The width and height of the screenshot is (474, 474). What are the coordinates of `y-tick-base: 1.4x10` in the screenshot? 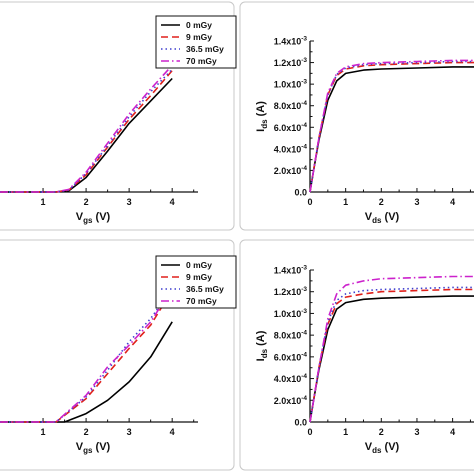 It's located at (288, 42).